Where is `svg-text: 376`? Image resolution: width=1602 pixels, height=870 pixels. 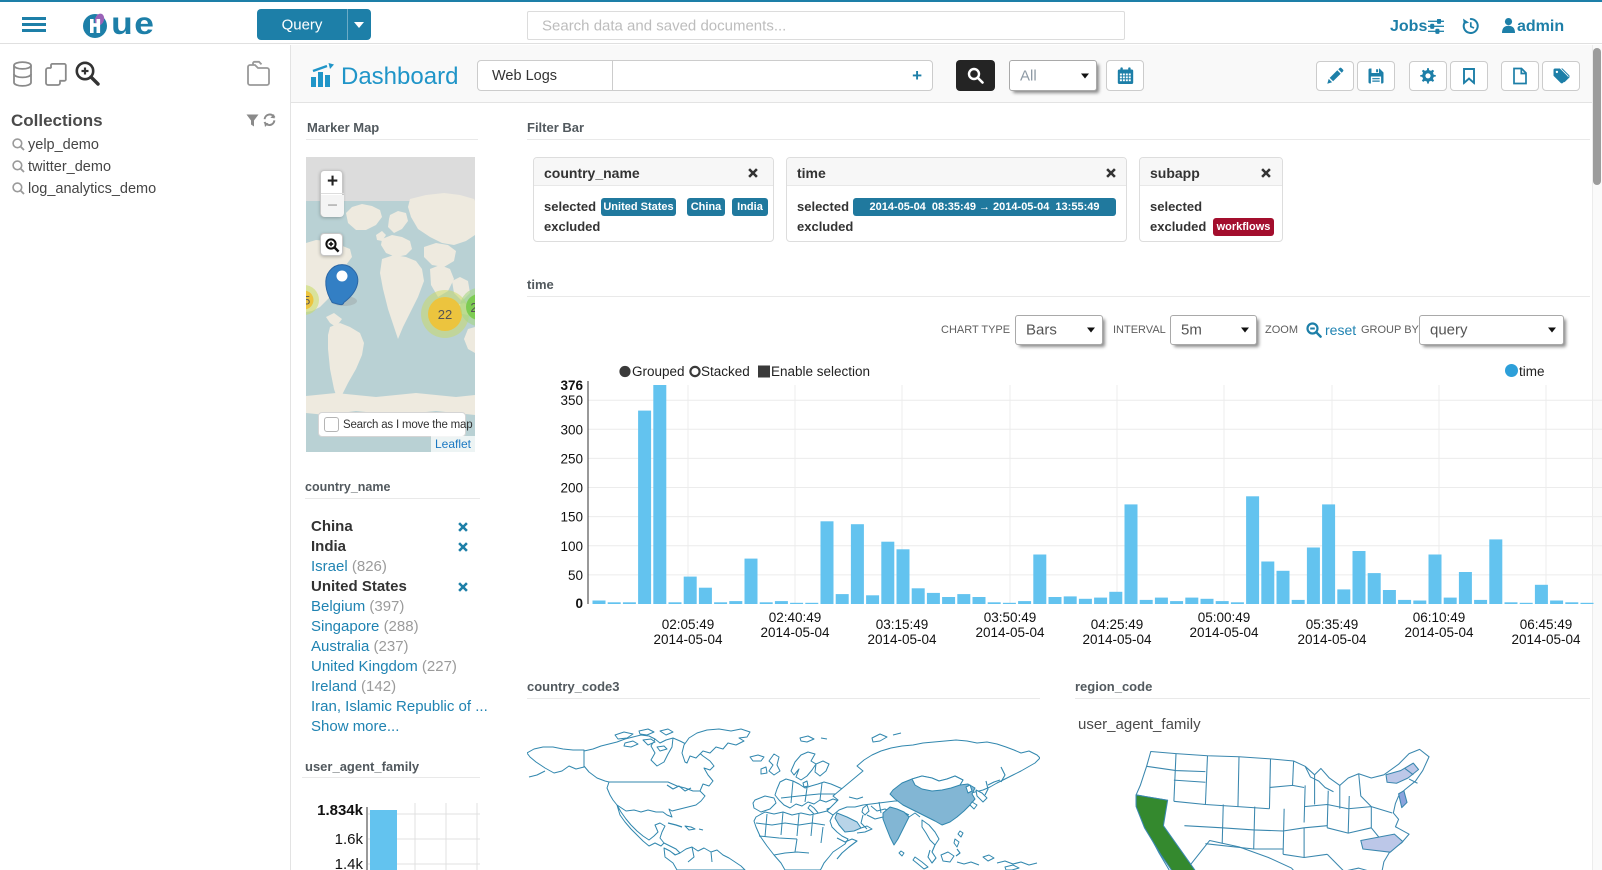 svg-text: 376 is located at coordinates (571, 385).